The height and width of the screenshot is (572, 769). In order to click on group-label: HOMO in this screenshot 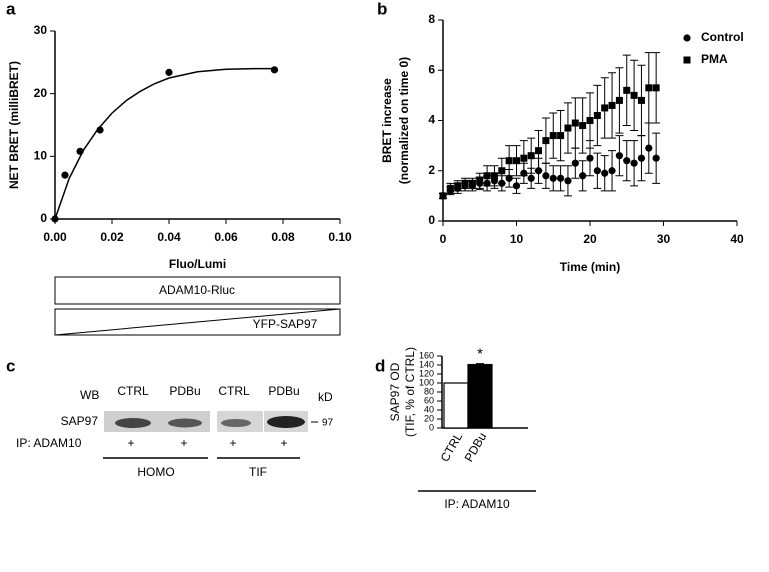, I will do `click(155, 472)`.